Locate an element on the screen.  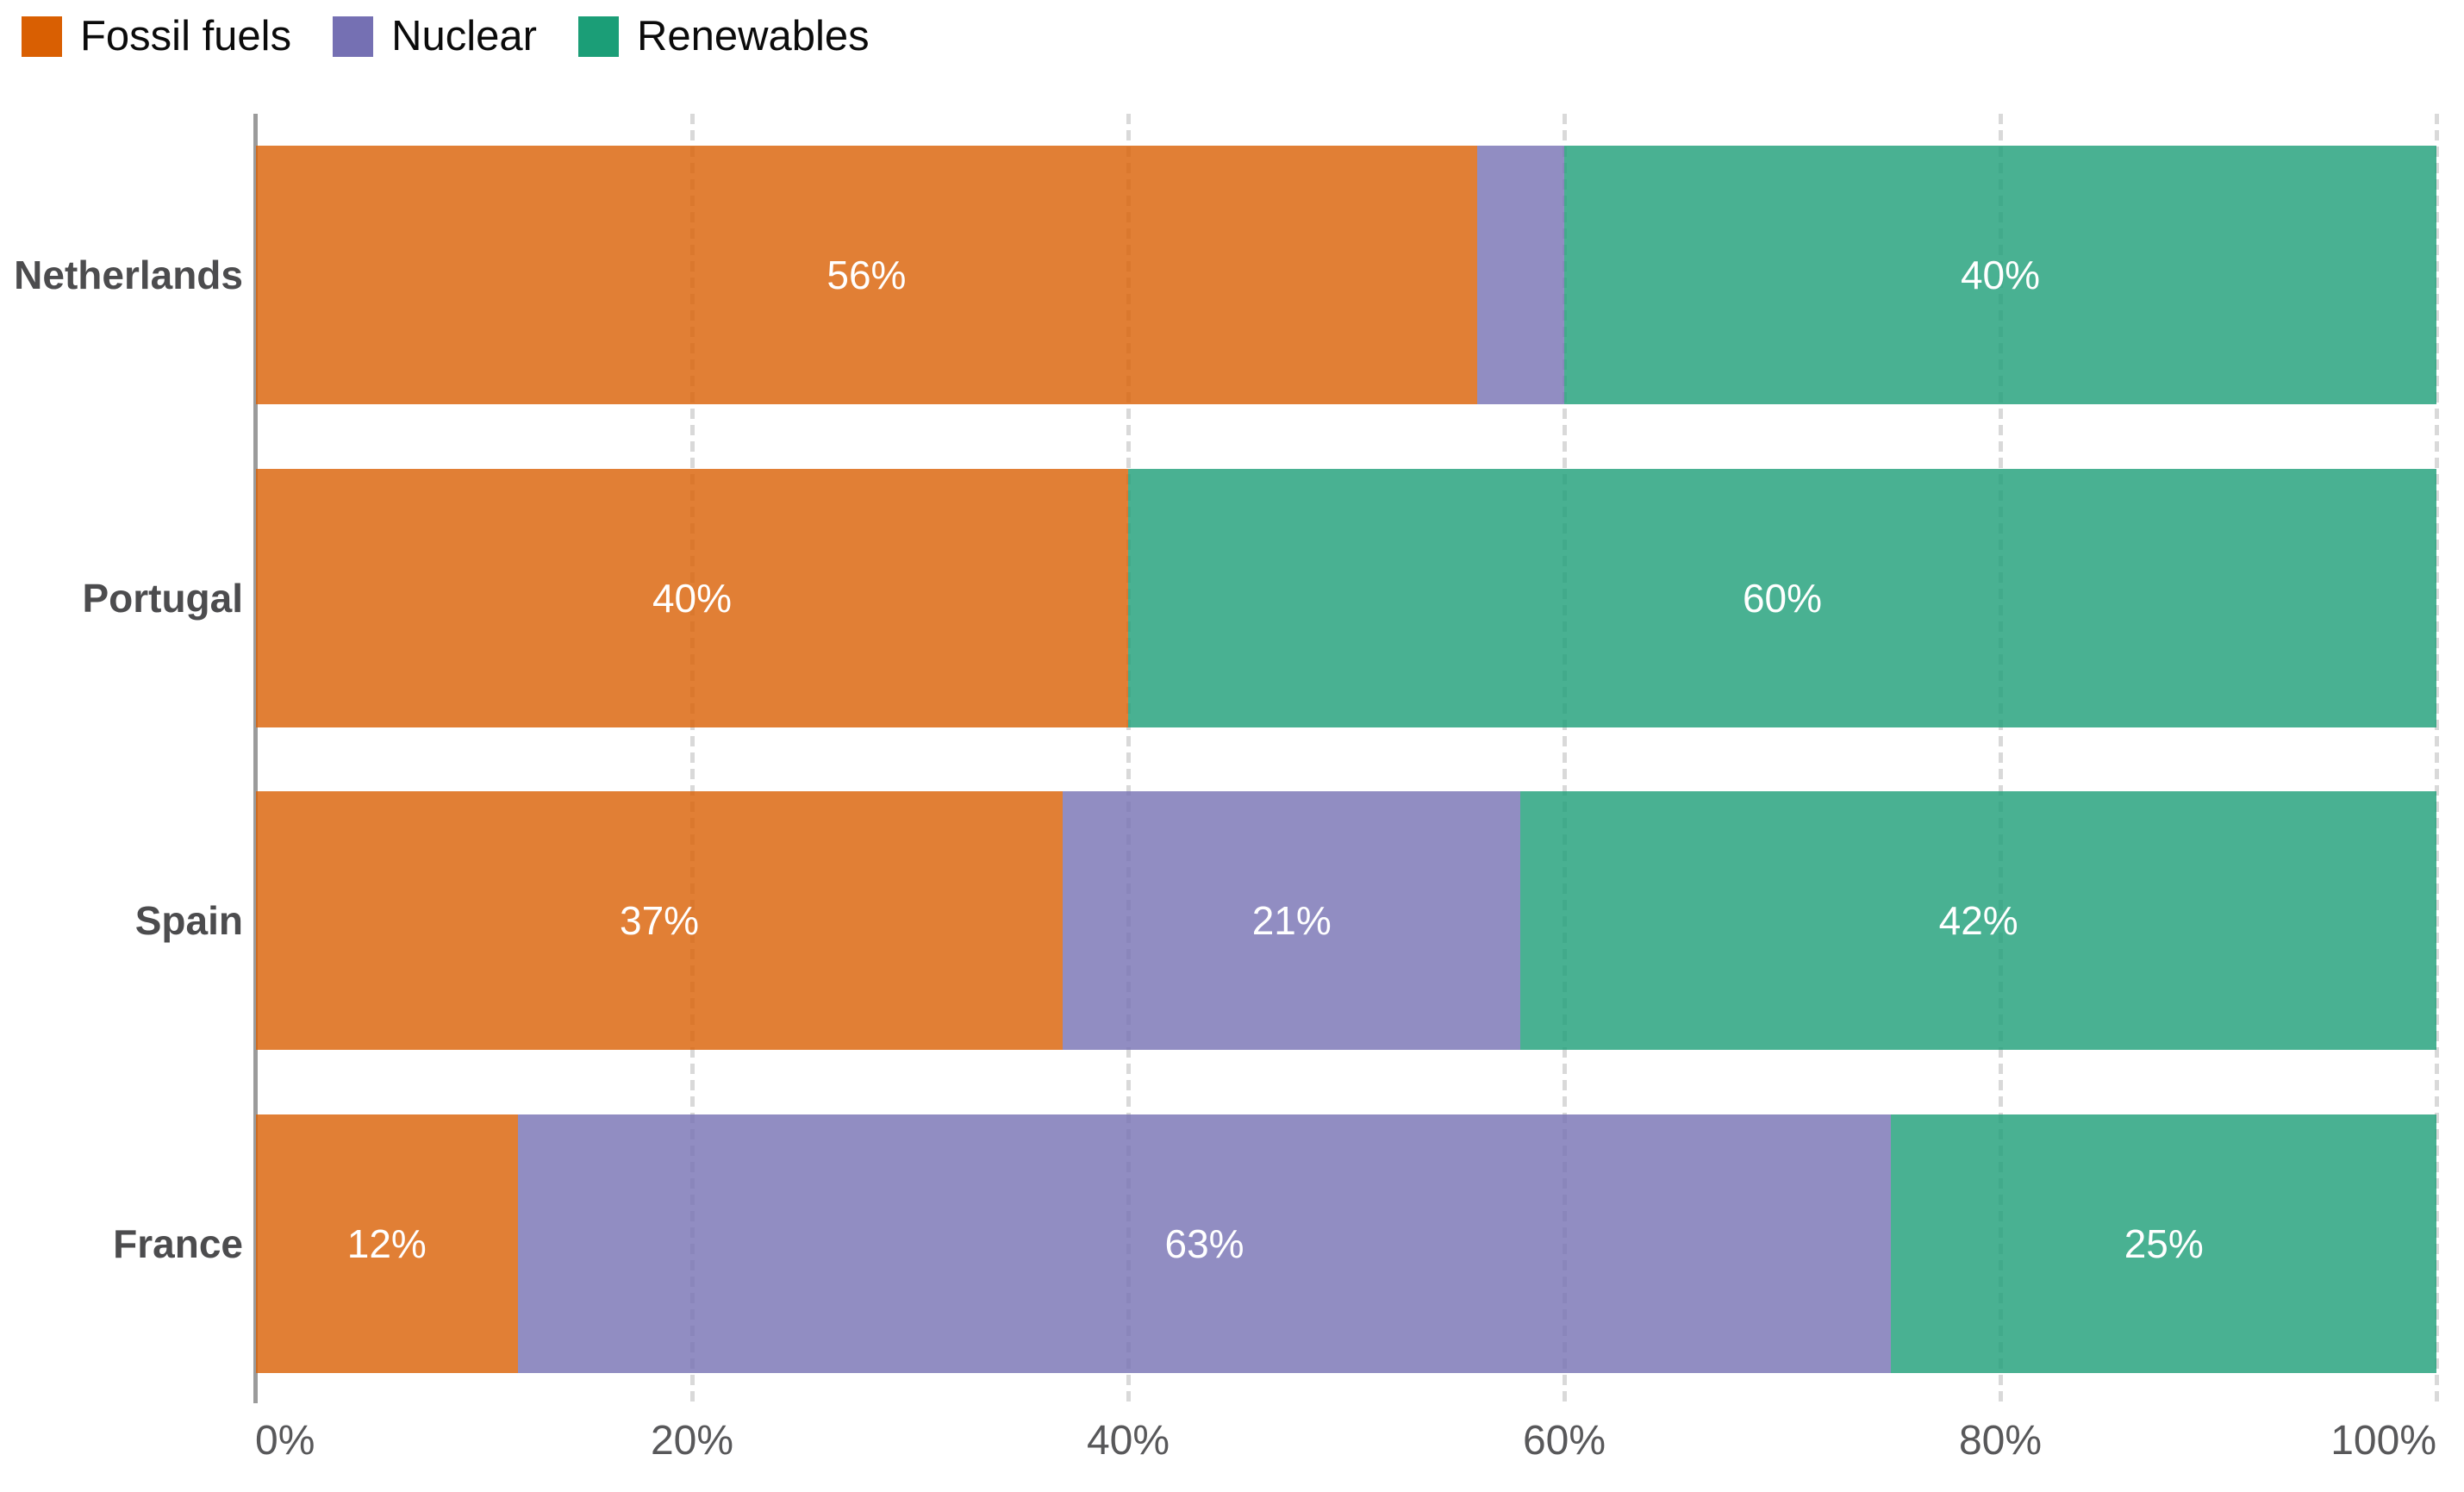
bar-value-label: 56% is located at coordinates (867, 275).